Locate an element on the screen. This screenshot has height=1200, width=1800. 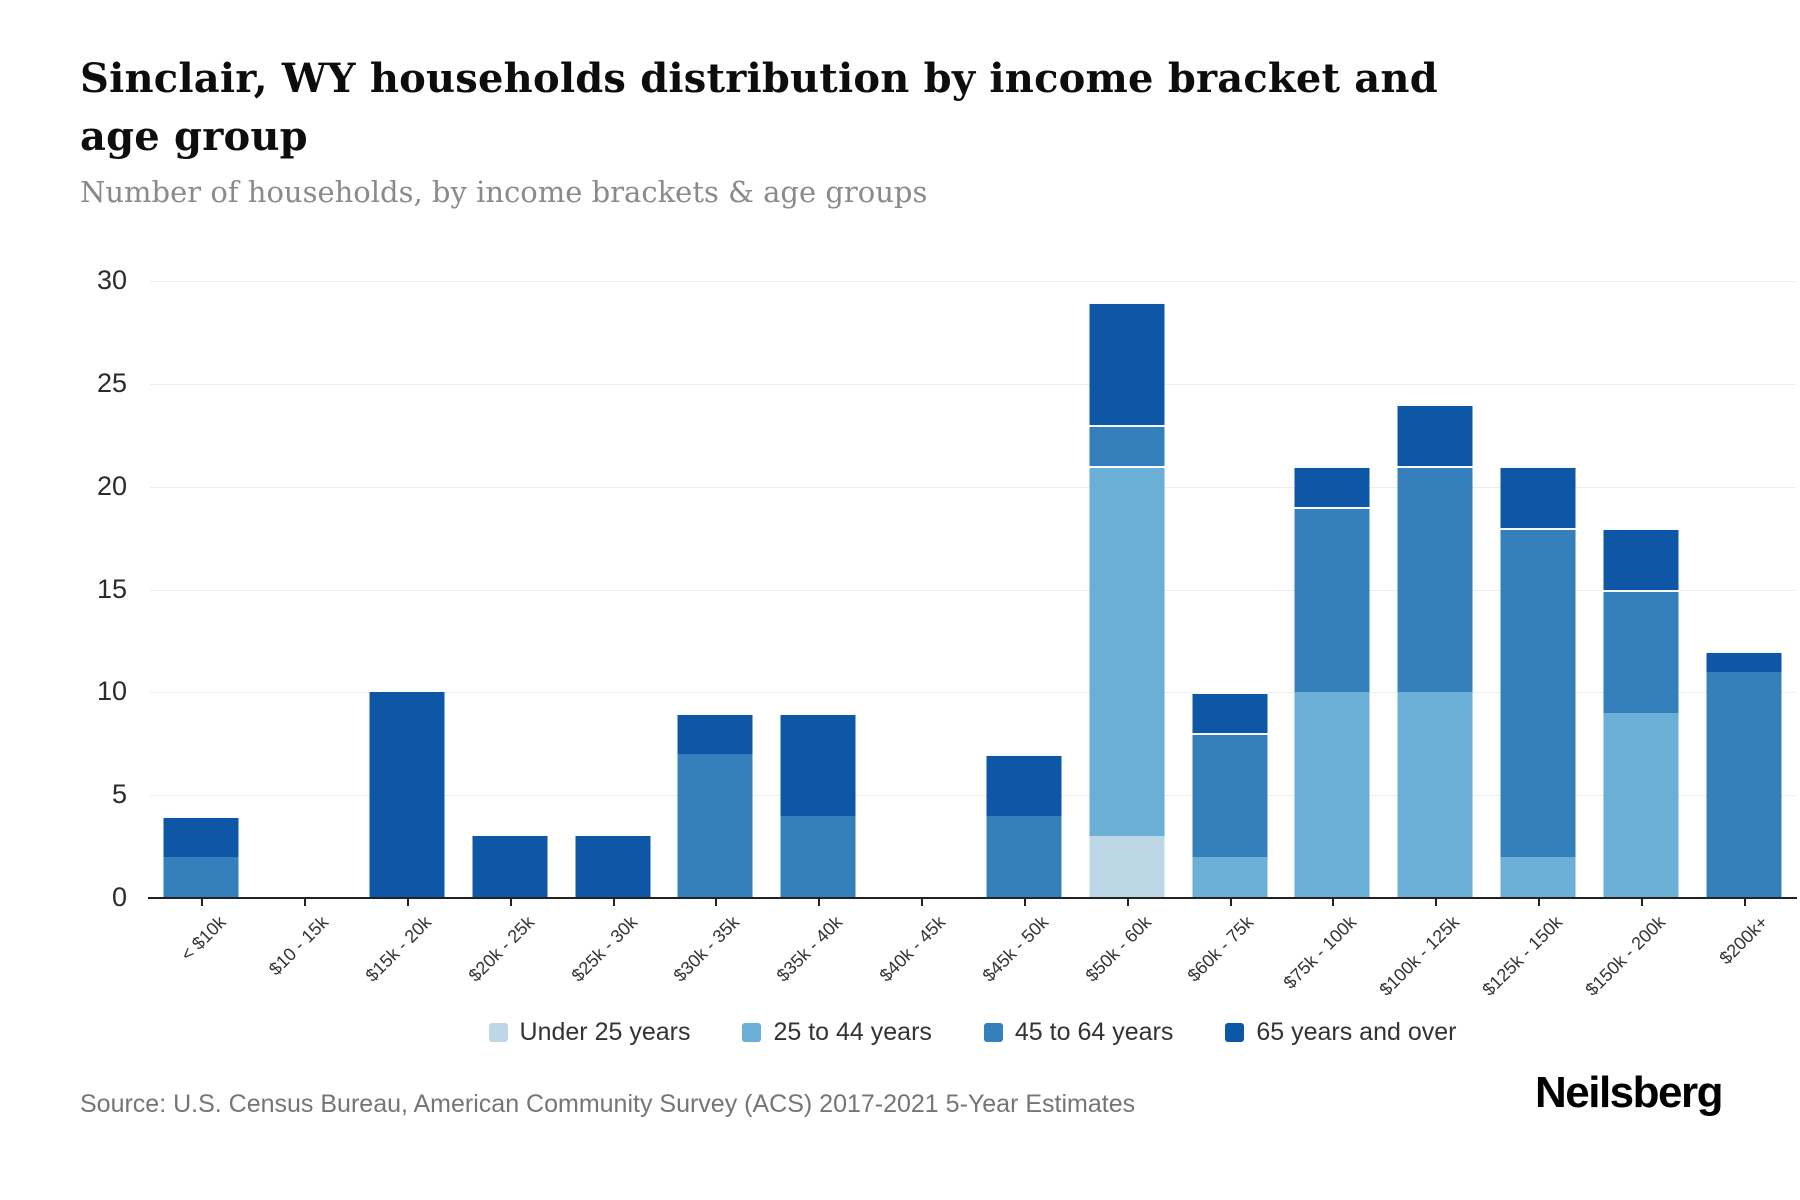
x-axis-tick-label: $40k - 45k is located at coordinates (912, 949).